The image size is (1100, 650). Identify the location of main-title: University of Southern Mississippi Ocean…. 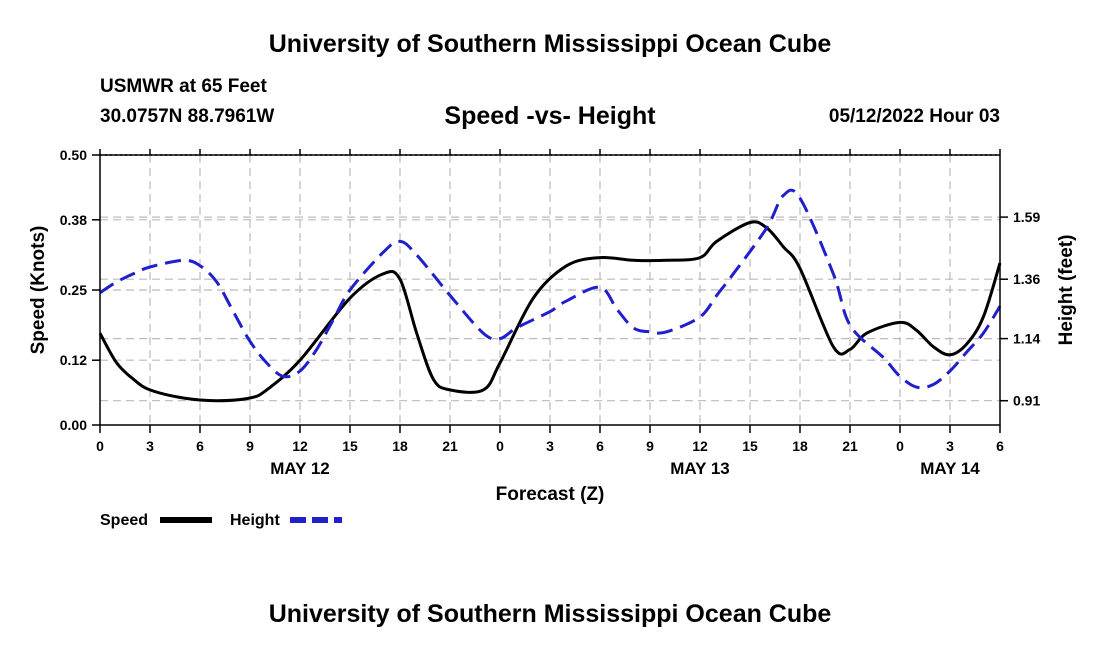
(550, 44).